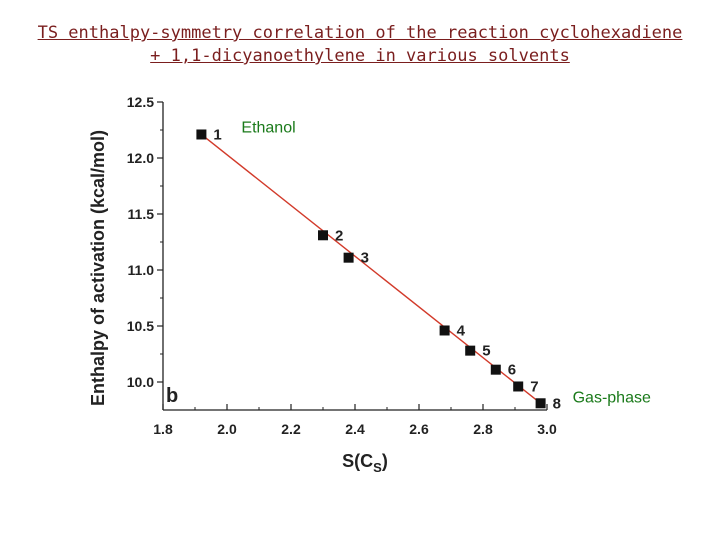 This screenshot has height=540, width=720. I want to click on x-tick-label: 2.4, so click(355, 429).